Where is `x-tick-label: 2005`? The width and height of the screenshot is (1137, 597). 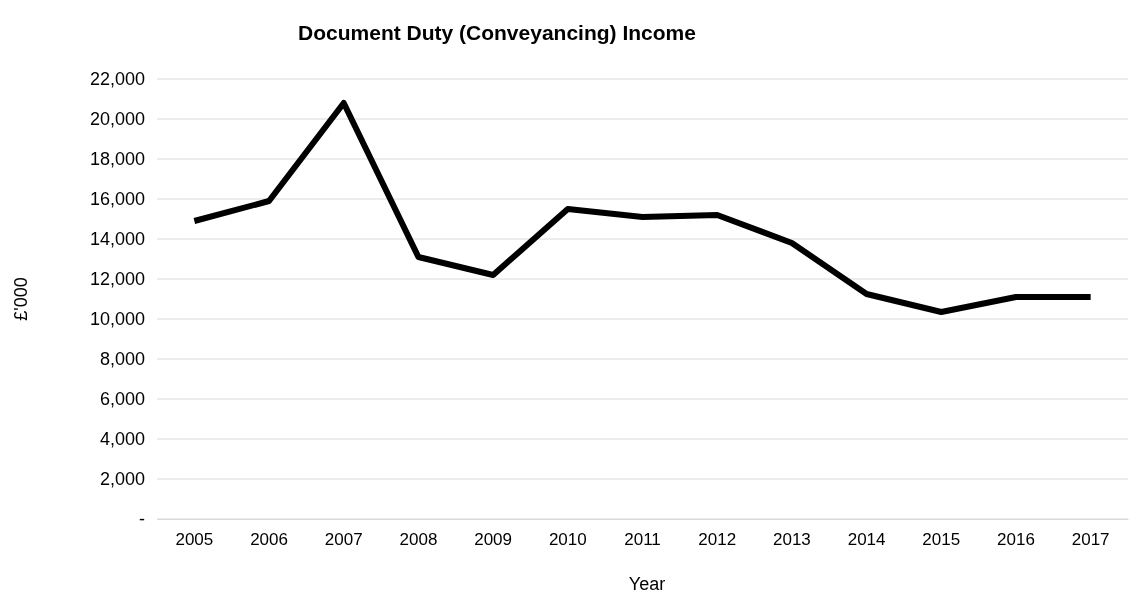 x-tick-label: 2005 is located at coordinates (194, 540).